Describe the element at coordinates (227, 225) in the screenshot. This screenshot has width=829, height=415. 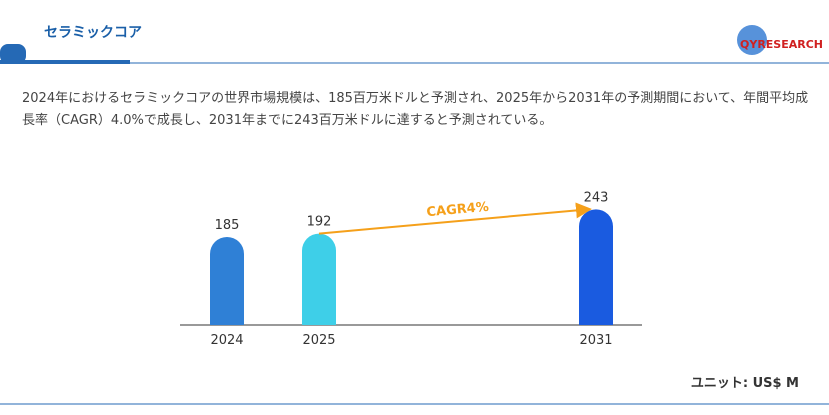
I see `value-label: 185` at that location.